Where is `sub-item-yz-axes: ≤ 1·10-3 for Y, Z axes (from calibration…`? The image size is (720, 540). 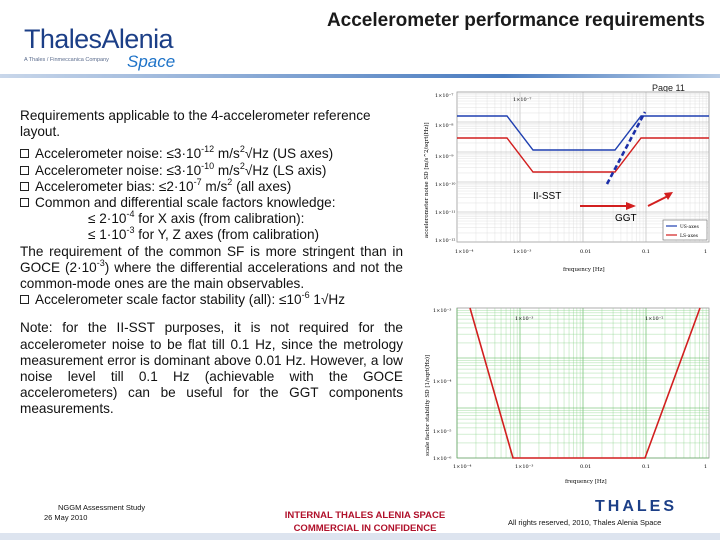
sub-item-yz-axes: ≤ 1·10-3 for Y, Z axes (from calibration… is located at coordinates (204, 234).